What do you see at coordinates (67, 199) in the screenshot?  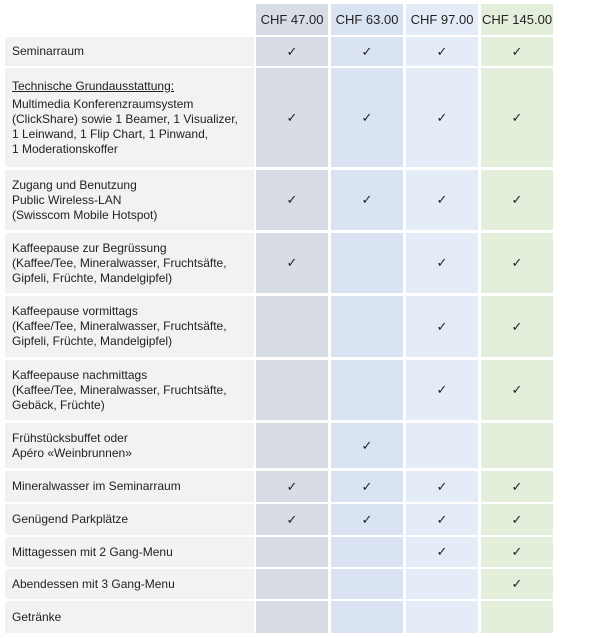 I see `label-line: Public Wireless-LAN` at bounding box center [67, 199].